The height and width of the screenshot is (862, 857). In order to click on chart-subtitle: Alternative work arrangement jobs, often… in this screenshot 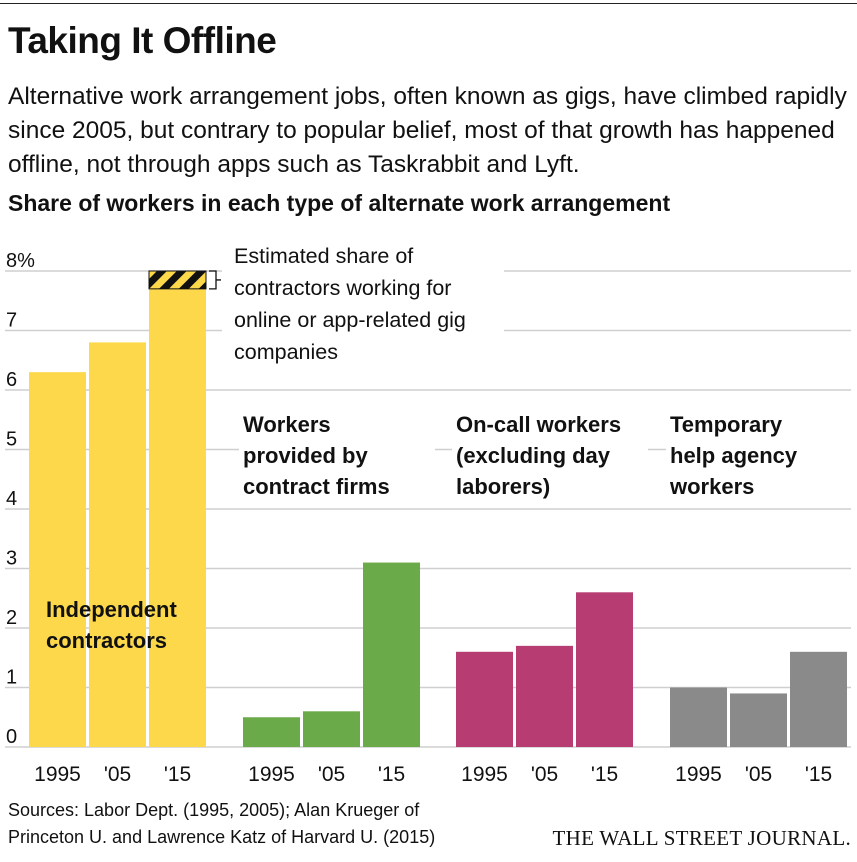, I will do `click(427, 130)`.